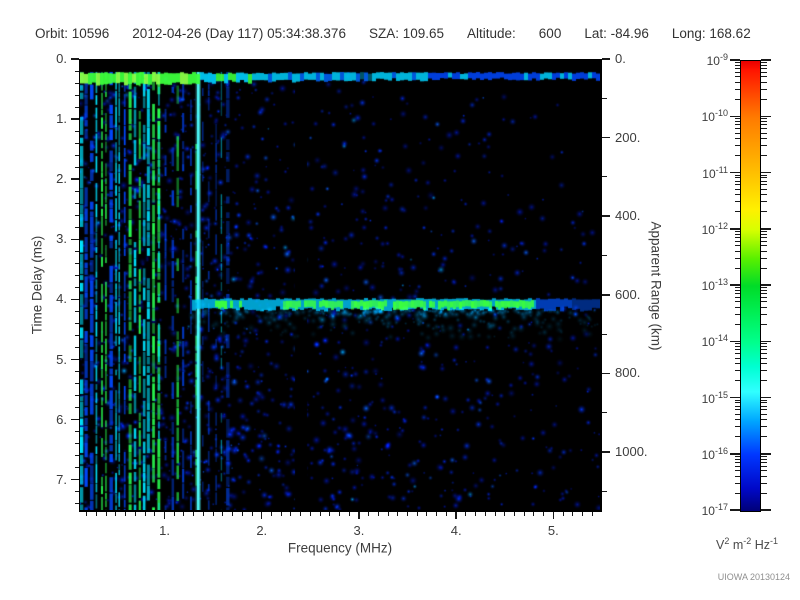  I want to click on x-axis-tick-label: 5., so click(553, 530).